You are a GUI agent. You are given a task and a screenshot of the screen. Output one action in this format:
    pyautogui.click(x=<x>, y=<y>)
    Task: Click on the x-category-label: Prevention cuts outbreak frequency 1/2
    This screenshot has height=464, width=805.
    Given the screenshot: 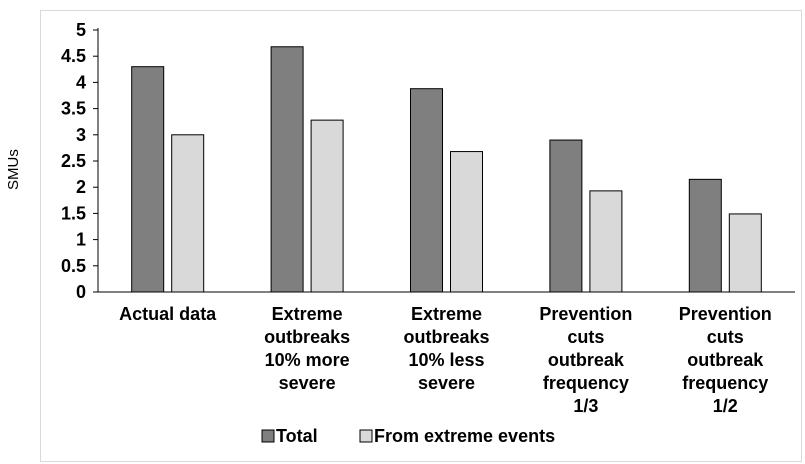 What is the action you would take?
    pyautogui.click(x=725, y=360)
    